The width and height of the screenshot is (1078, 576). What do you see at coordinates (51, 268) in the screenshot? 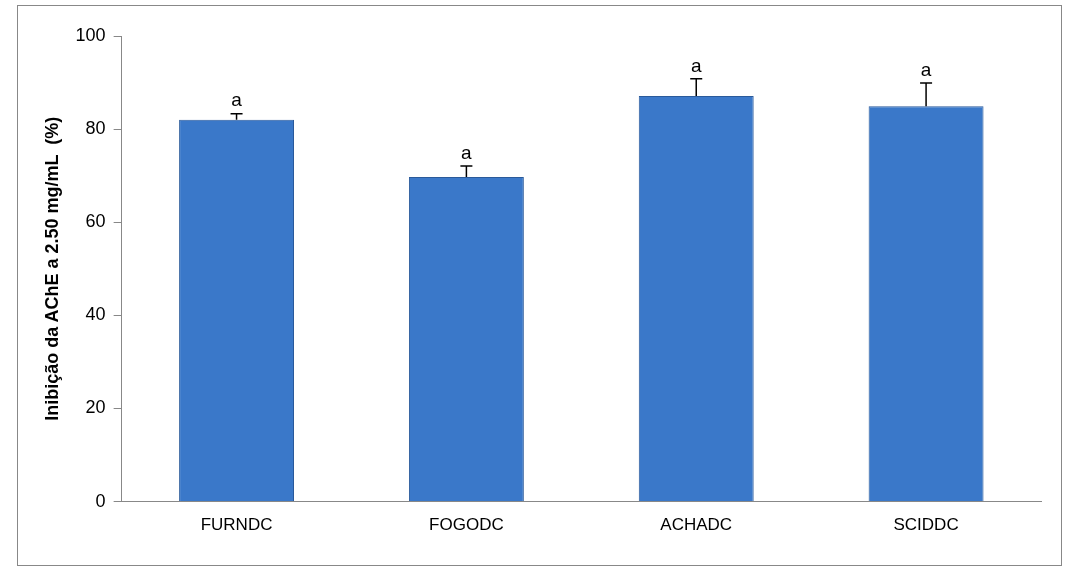
I see `y-axis-title: Inibição da AChE a 2.50 mg/mL (%)` at bounding box center [51, 268].